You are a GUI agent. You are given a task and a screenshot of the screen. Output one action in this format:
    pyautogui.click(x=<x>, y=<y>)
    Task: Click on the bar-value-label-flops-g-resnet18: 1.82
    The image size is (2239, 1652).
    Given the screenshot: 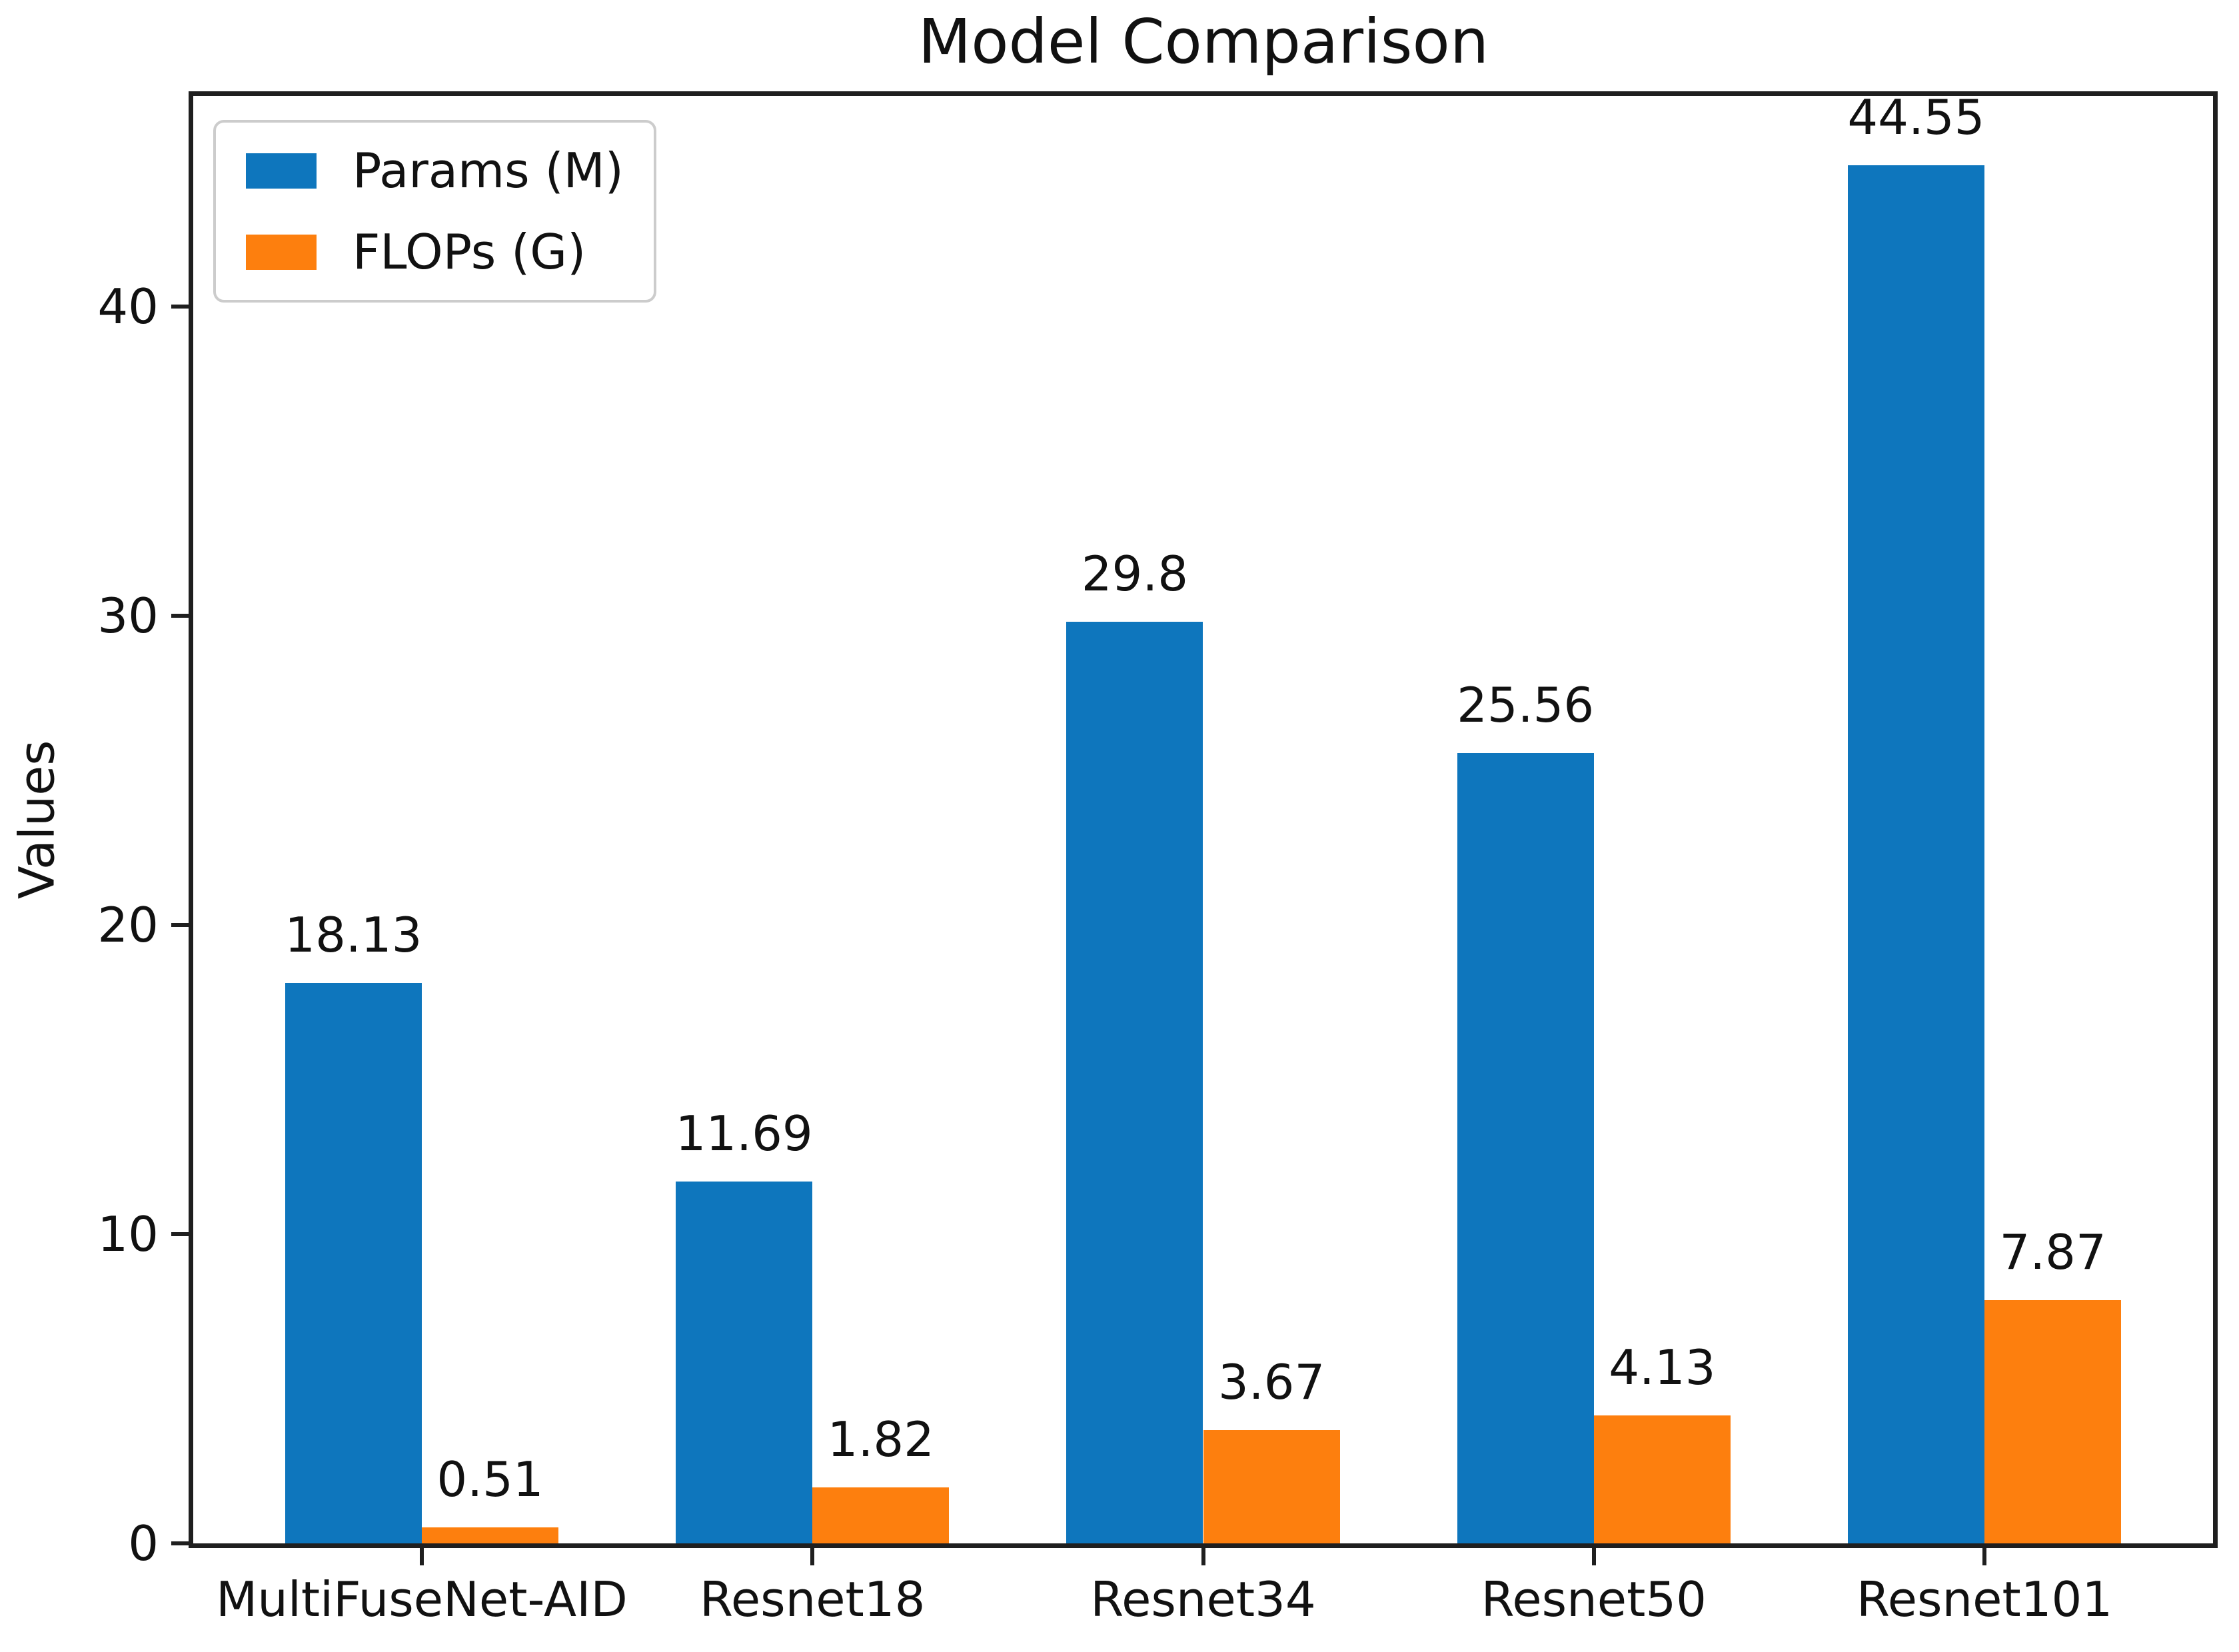 What is the action you would take?
    pyautogui.click(x=880, y=1439)
    